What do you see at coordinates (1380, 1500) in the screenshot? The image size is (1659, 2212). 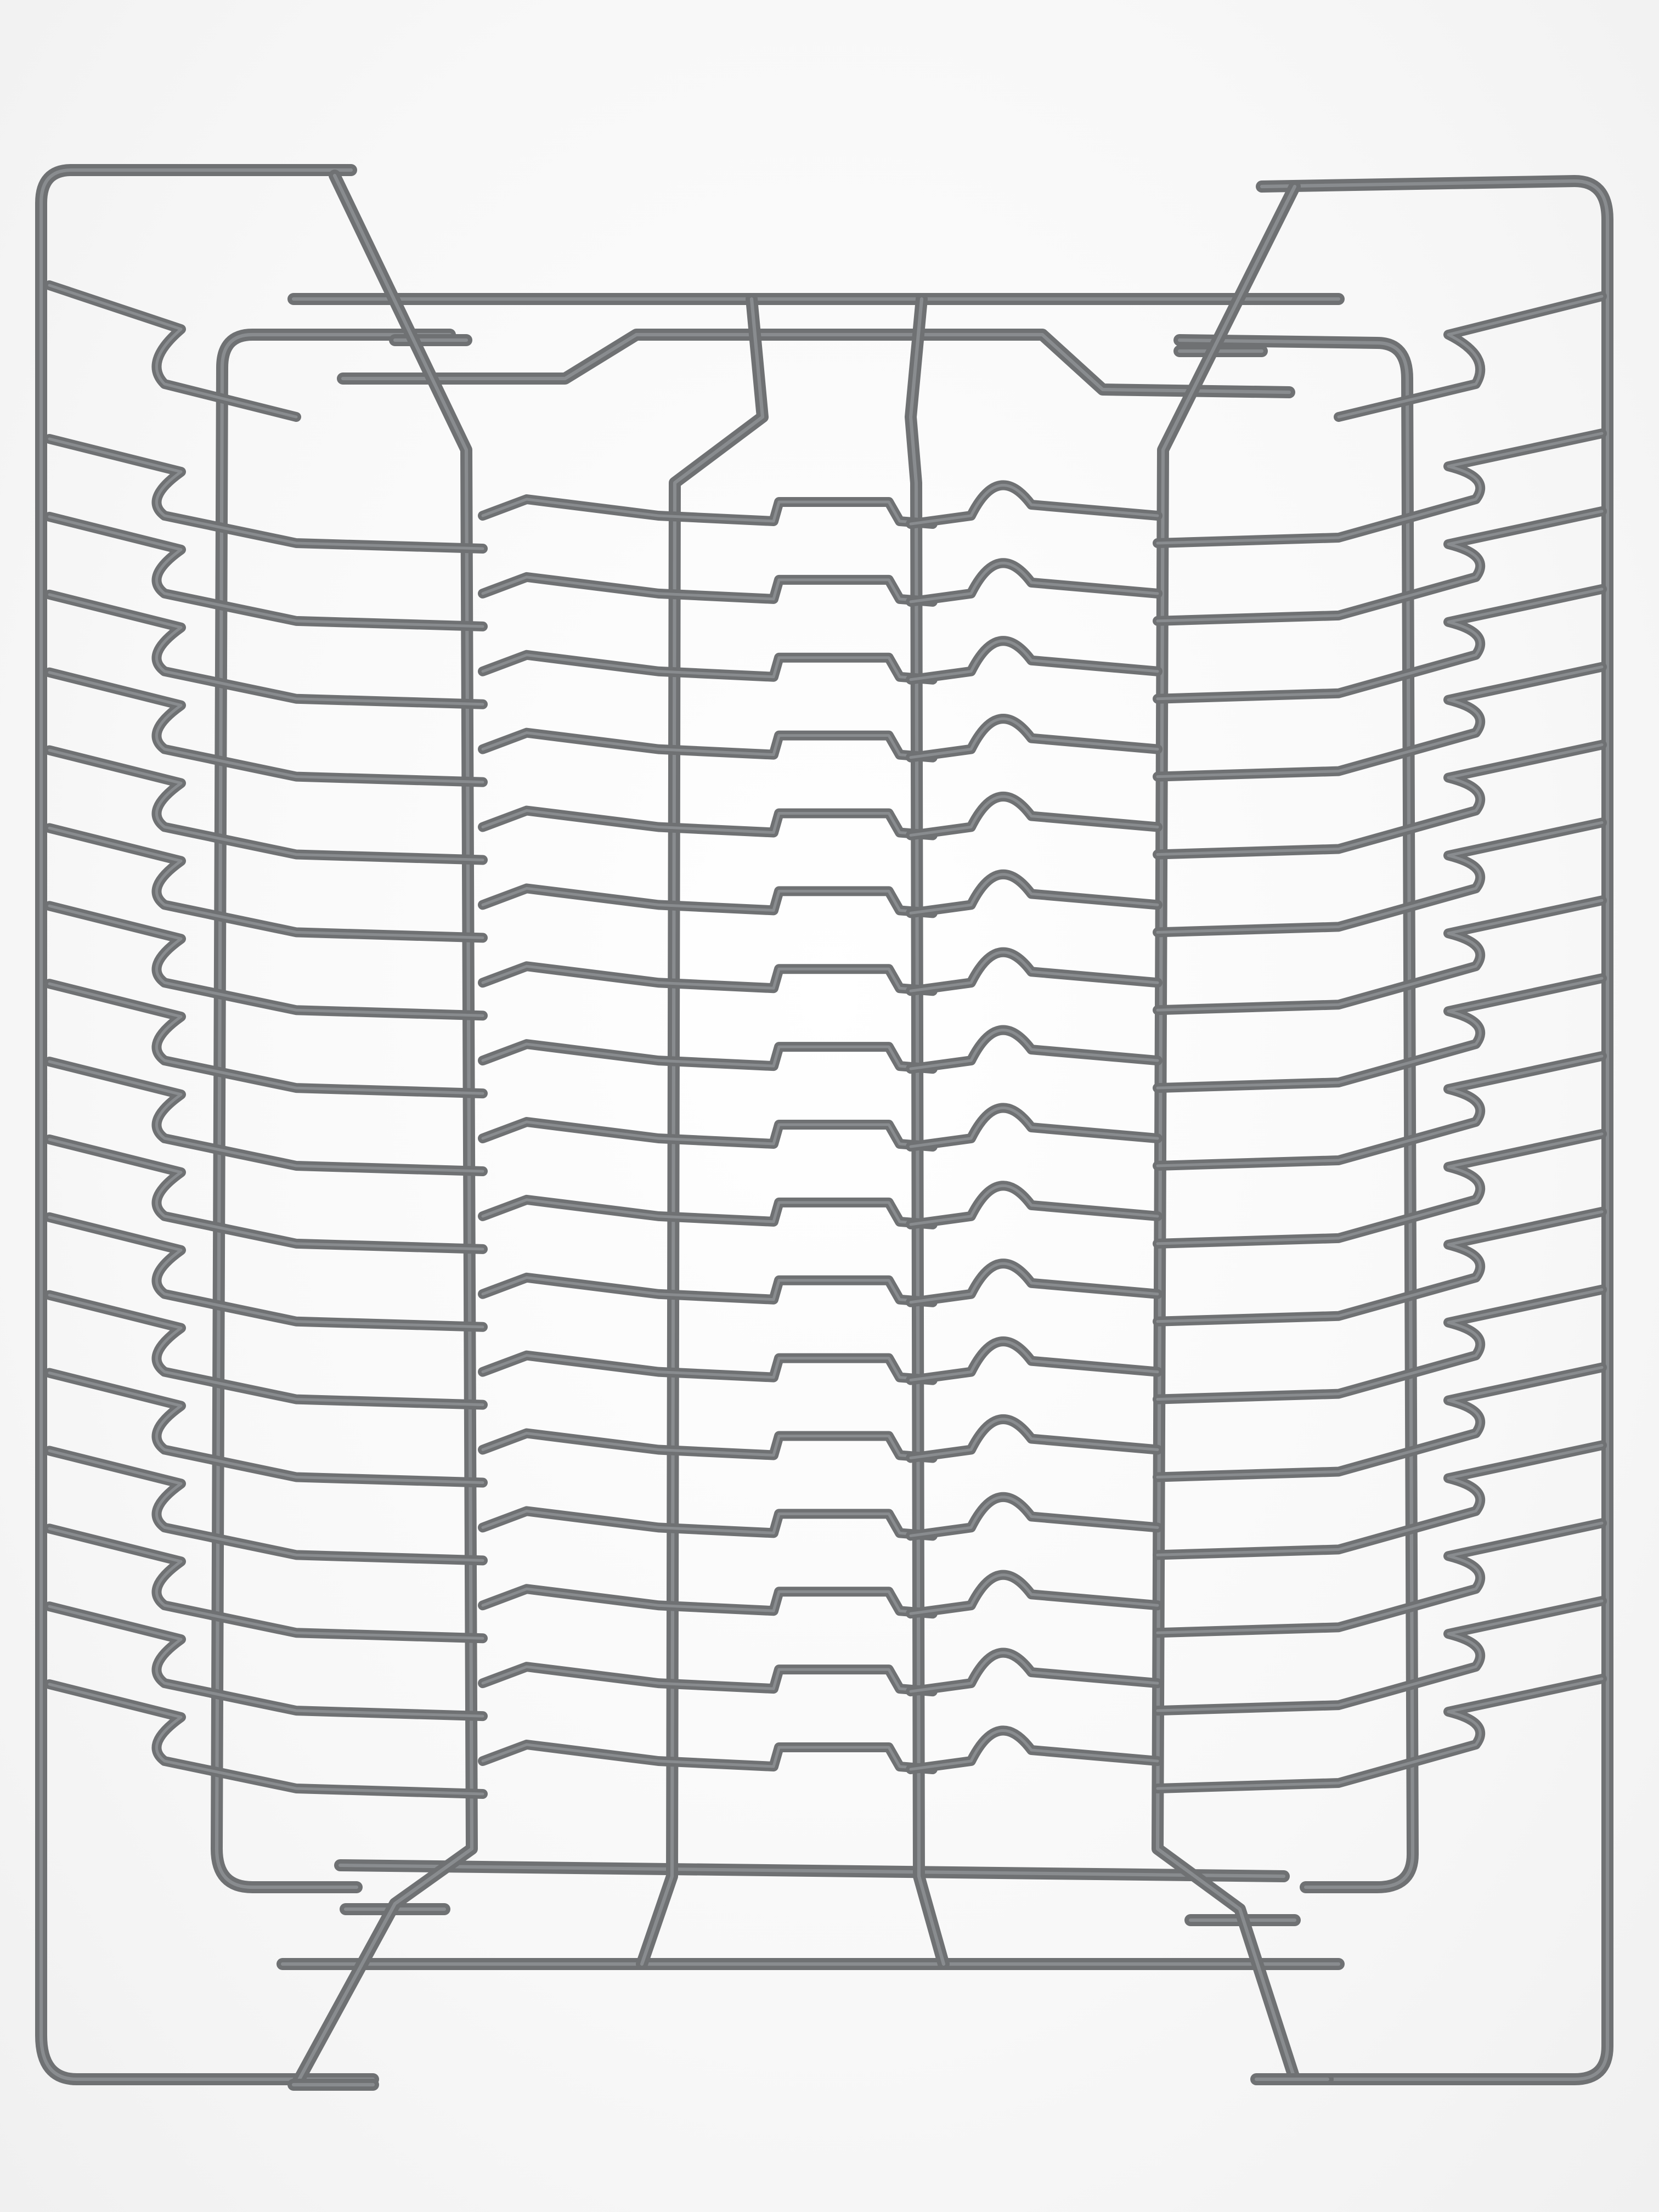 I see `tine-right-14-highlight` at bounding box center [1380, 1500].